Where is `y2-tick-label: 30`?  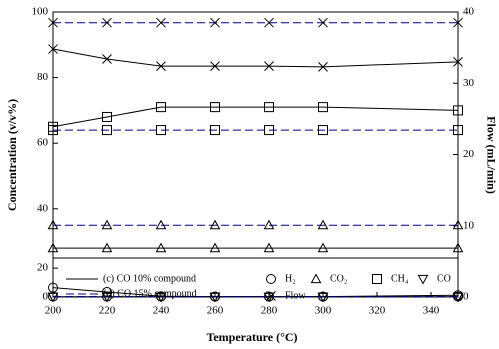 y2-tick-label: 30 is located at coordinates (469, 83).